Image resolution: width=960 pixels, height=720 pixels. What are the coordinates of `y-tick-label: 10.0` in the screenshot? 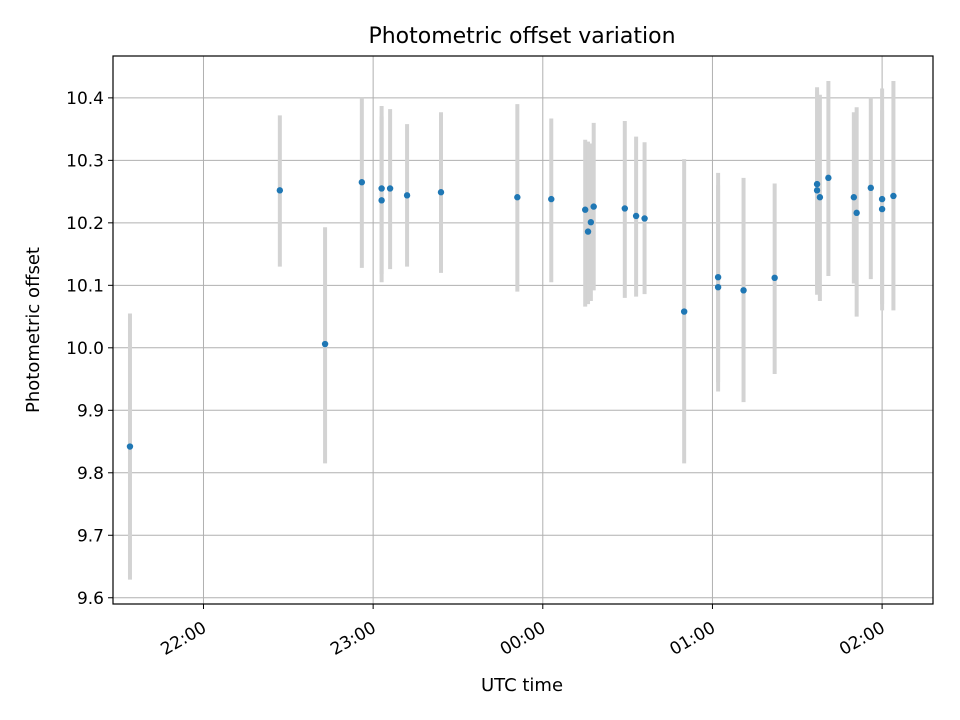 It's located at (85, 349).